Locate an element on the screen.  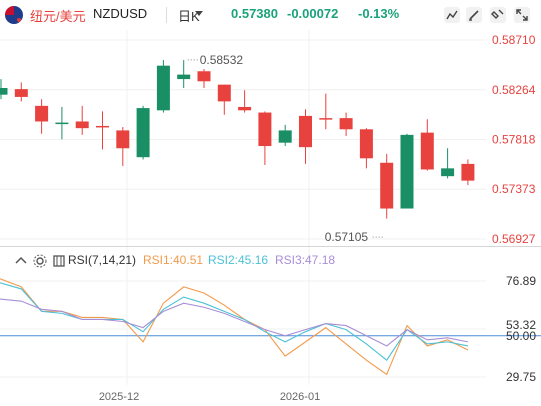
expand-icon is located at coordinates (522, 15).